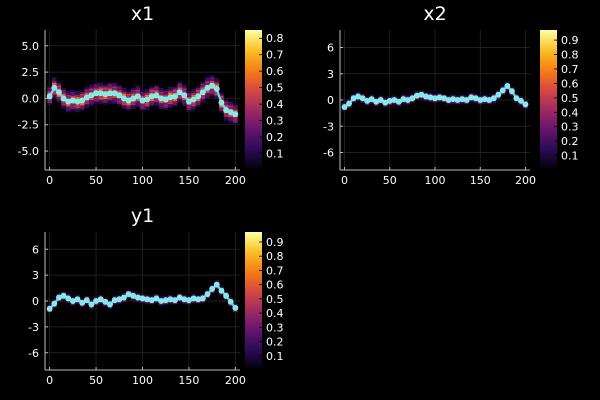 The height and width of the screenshot is (400, 600). Describe the element at coordinates (328, 126) in the screenshot. I see `y-tick-label: -3` at that location.